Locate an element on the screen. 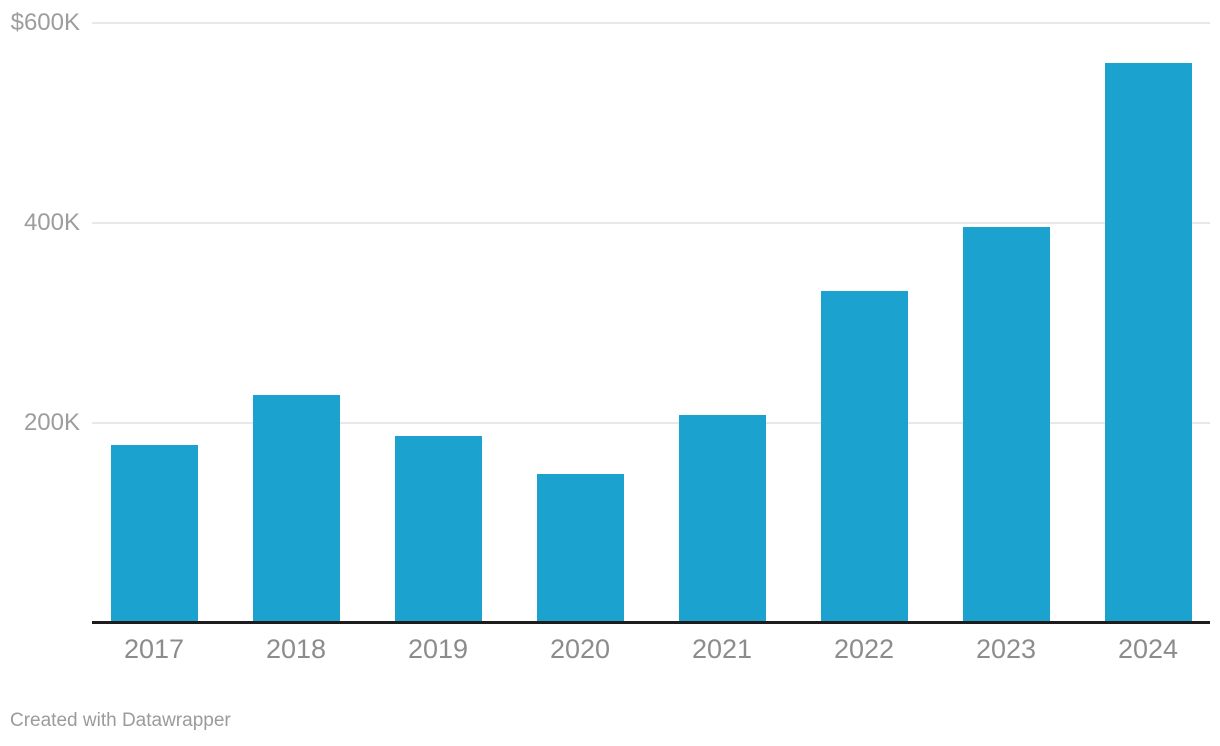 The image size is (1220, 746). bar-2019 is located at coordinates (438, 528).